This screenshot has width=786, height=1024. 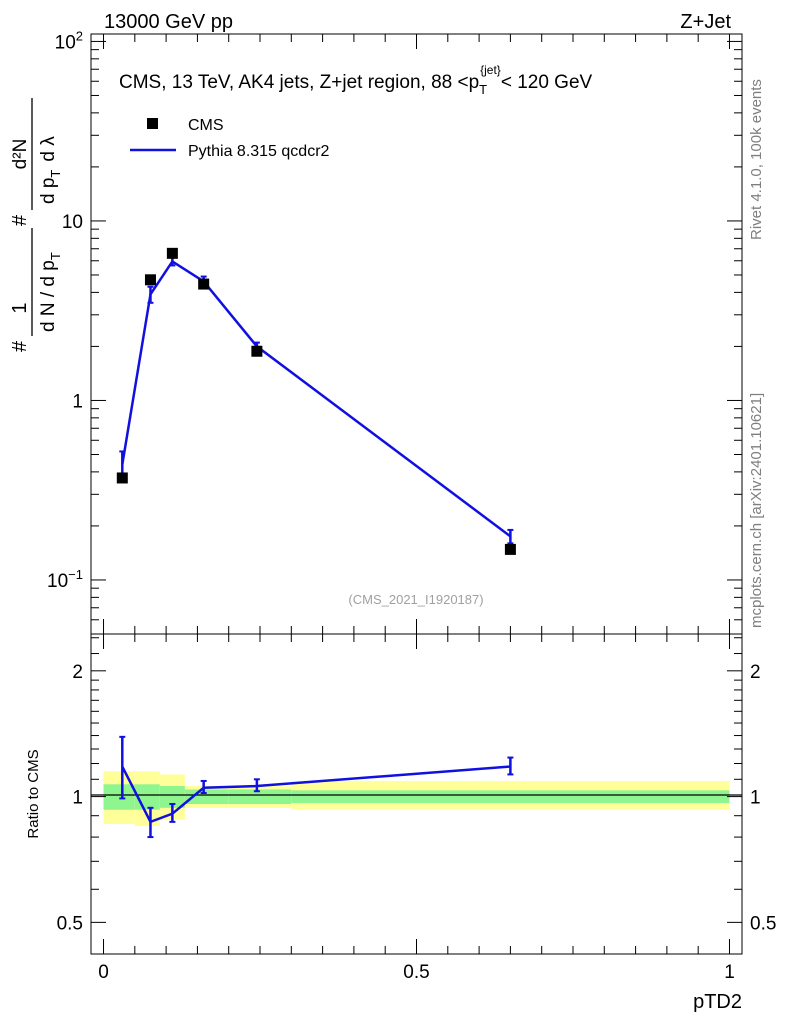 I want to click on ratio-pythia-line, so click(x=316, y=794).